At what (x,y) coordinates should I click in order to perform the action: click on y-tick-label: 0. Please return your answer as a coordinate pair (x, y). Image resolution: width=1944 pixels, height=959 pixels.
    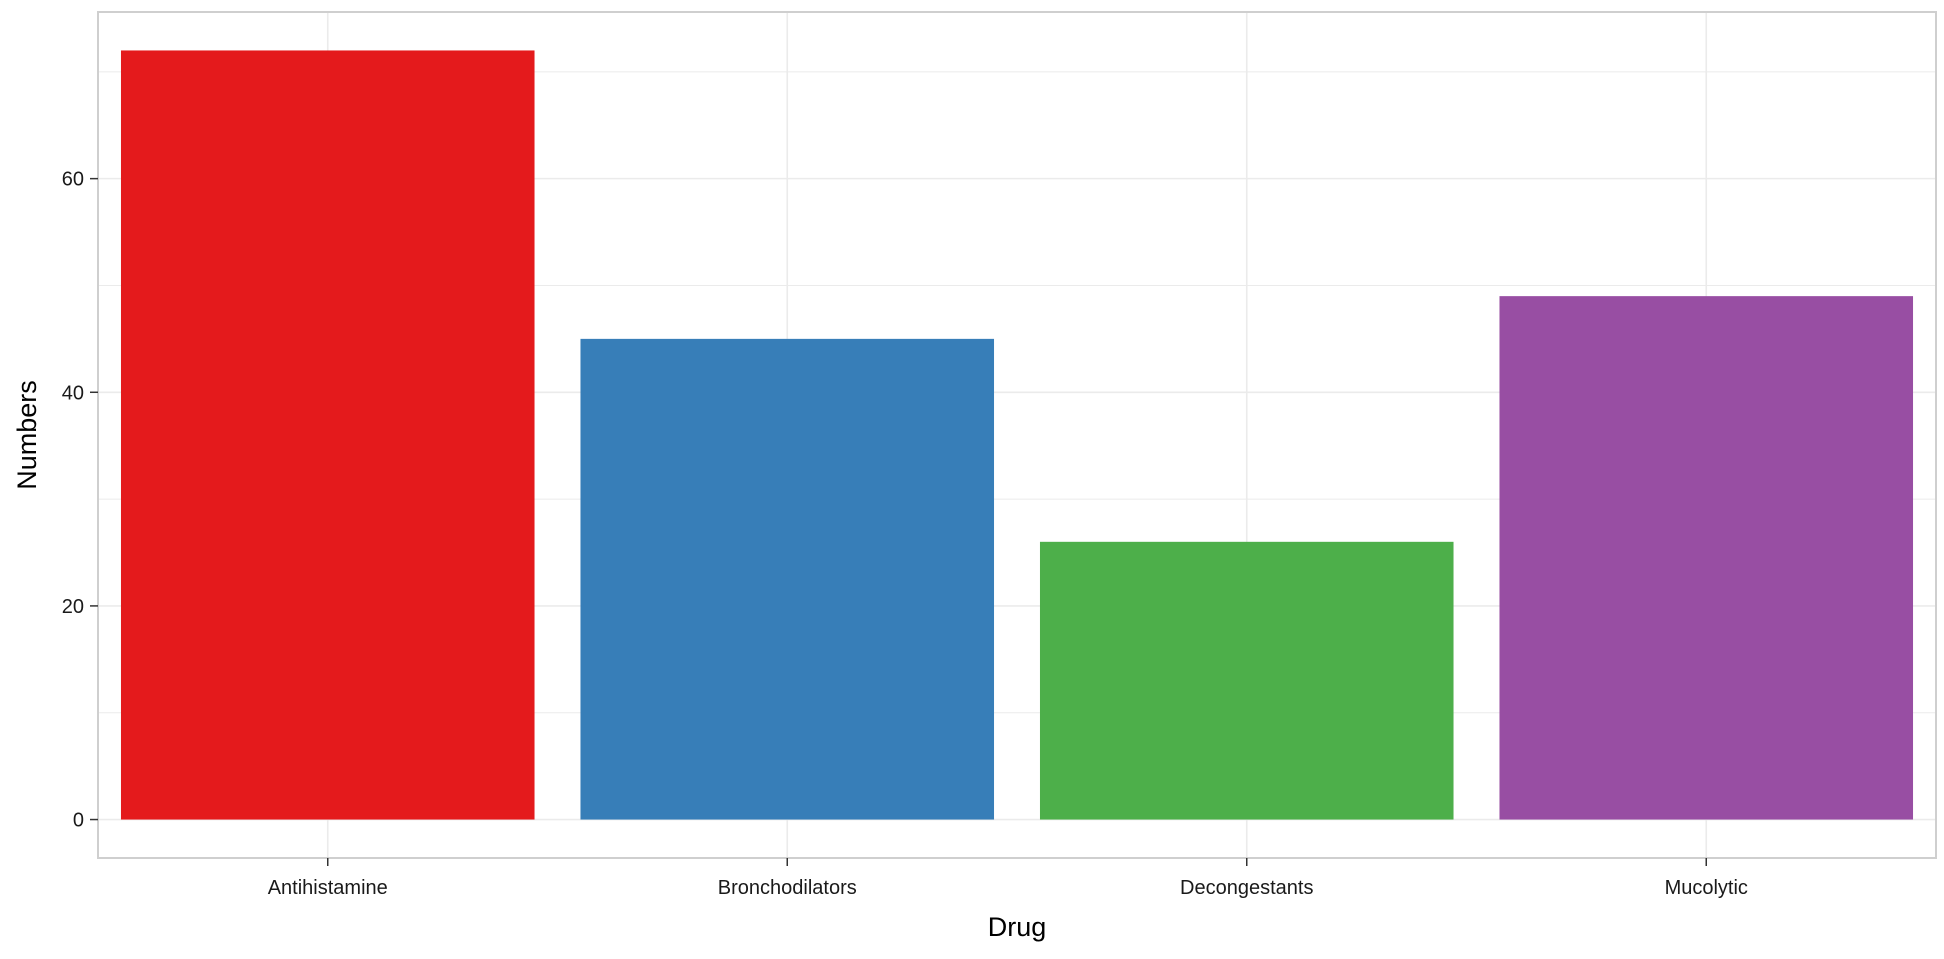
    Looking at the image, I should click on (78, 821).